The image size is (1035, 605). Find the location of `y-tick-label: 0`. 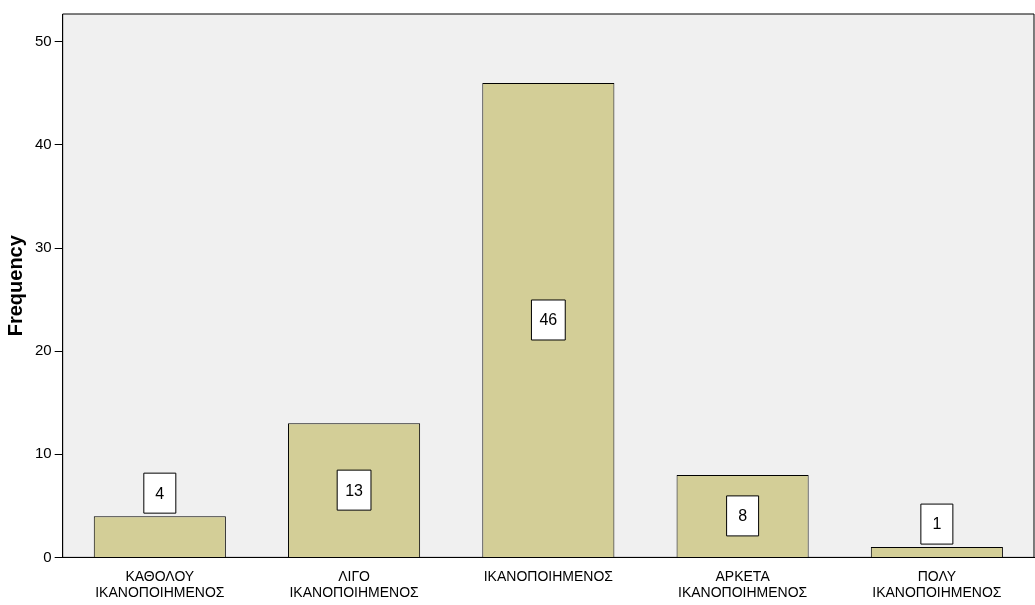

y-tick-label: 0 is located at coordinates (47, 556).